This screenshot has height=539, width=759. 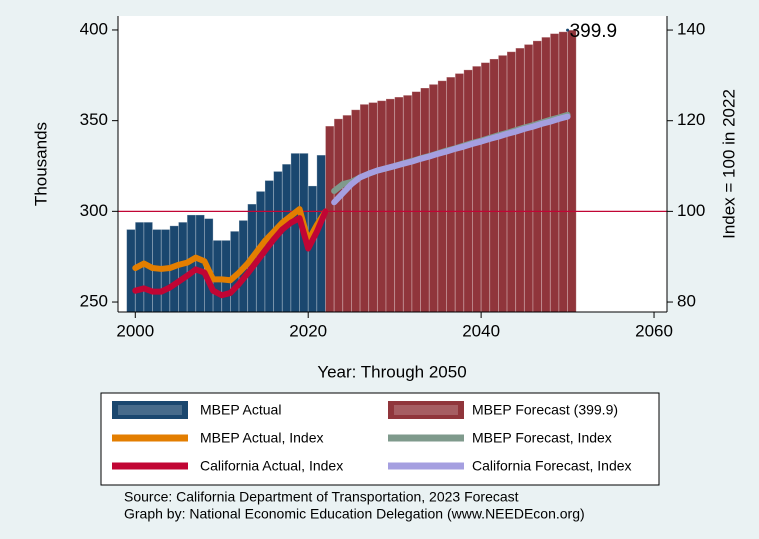 I want to click on x-axis-label: Year: Through 2050, so click(x=391, y=371).